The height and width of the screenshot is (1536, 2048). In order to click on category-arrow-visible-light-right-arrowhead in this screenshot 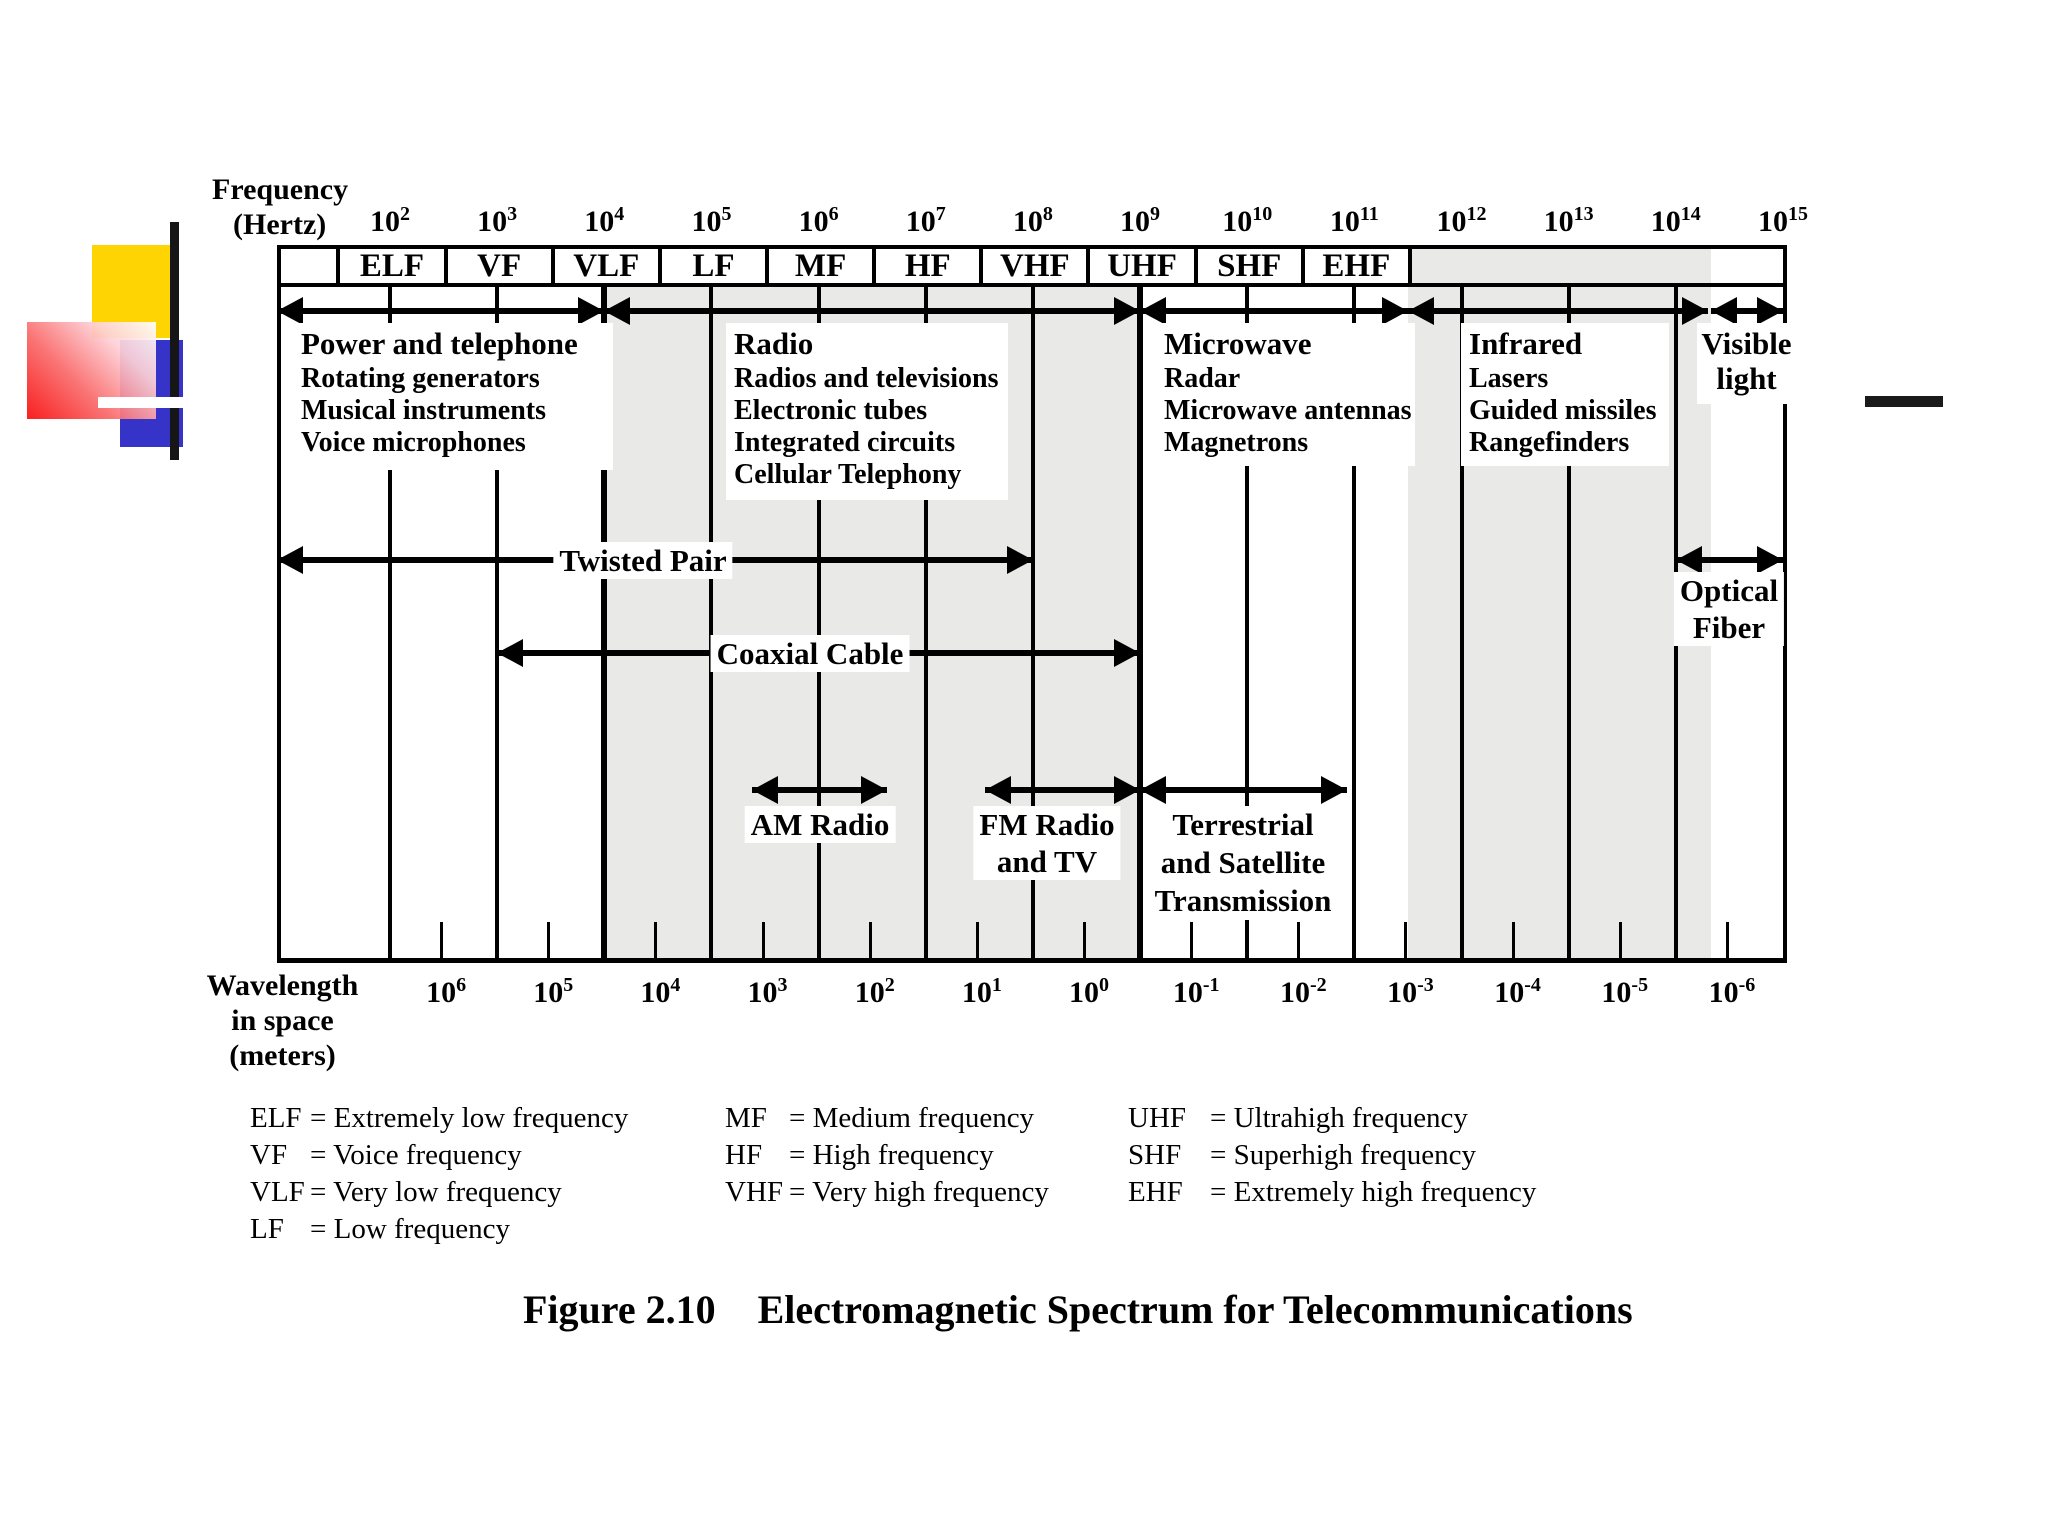, I will do `click(1769, 311)`.